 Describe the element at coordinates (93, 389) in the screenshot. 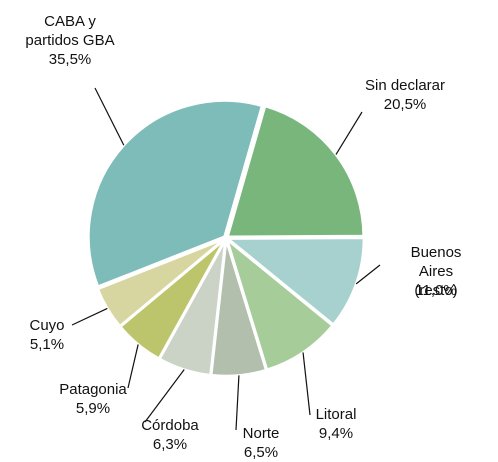

I see `slice-label: Patagonia` at that location.